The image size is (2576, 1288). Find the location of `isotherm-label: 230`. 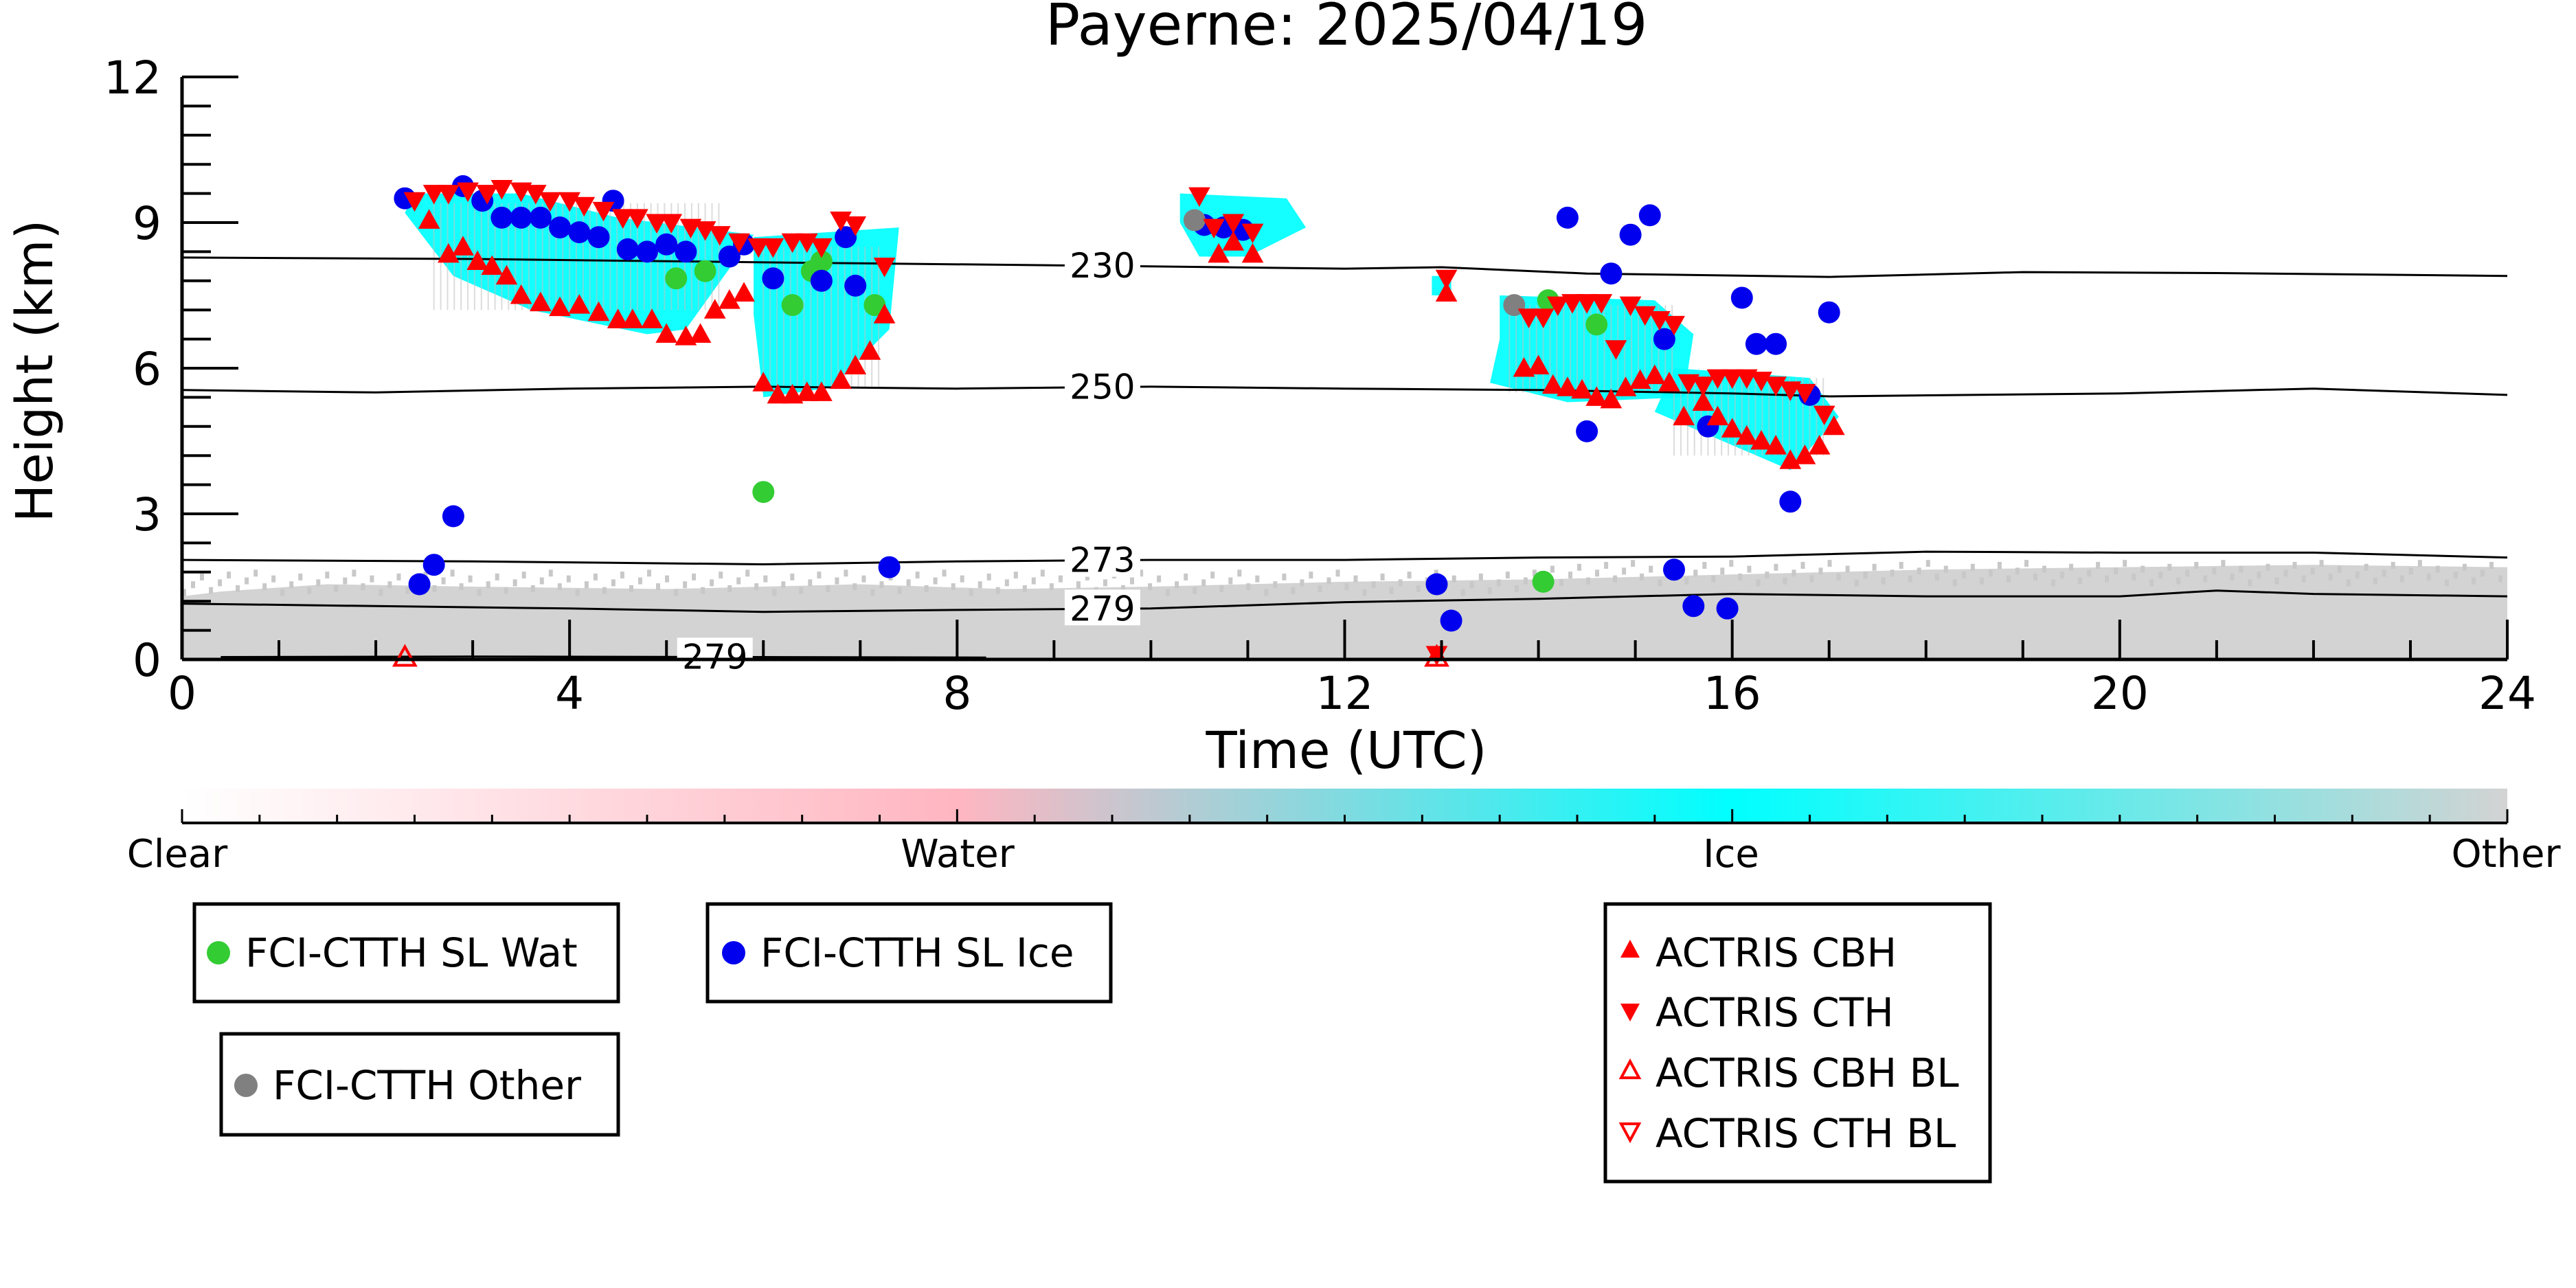

isotherm-label: 230 is located at coordinates (1102, 266).